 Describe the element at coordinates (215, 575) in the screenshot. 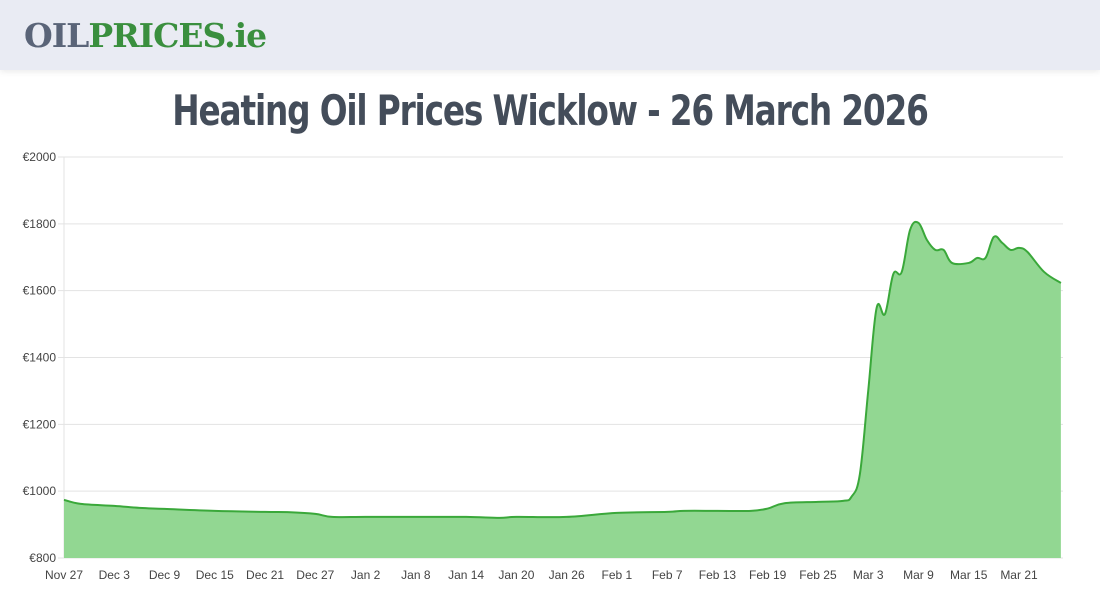

I see `x-tick-label: Dec 15` at that location.